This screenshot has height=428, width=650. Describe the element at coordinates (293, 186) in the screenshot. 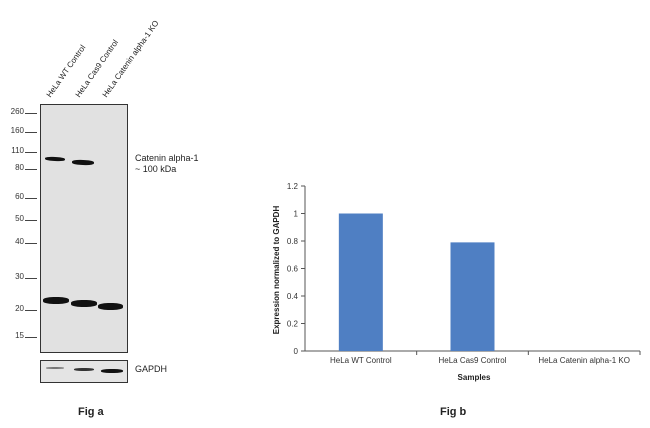

I see `y-tick-label: 1.2` at that location.